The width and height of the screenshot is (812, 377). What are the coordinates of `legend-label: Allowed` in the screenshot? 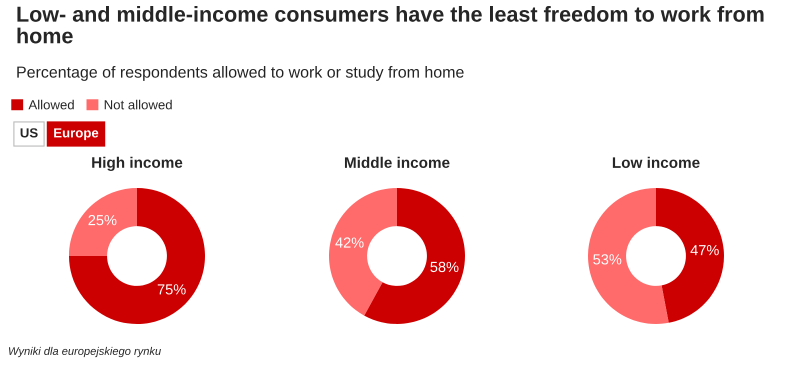 It's located at (51, 105).